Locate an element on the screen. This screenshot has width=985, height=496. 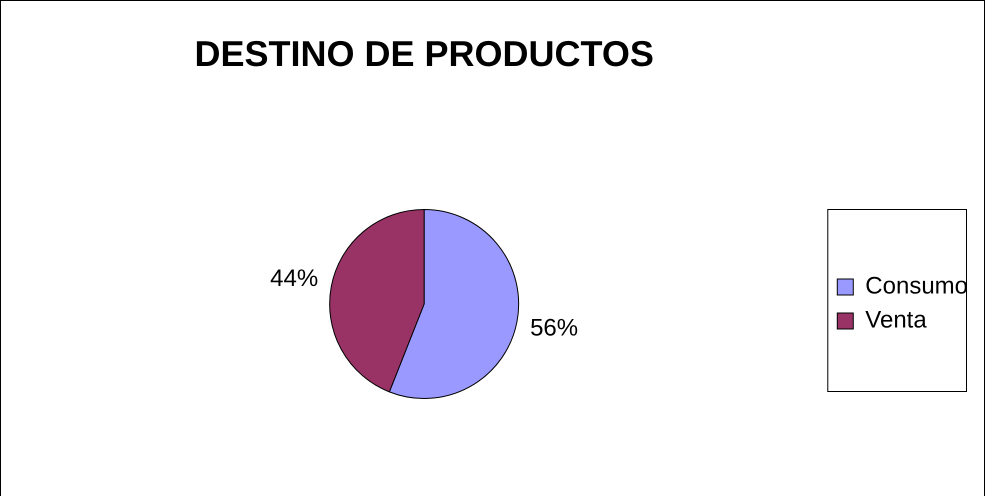
data-label: 56% is located at coordinates (554, 328).